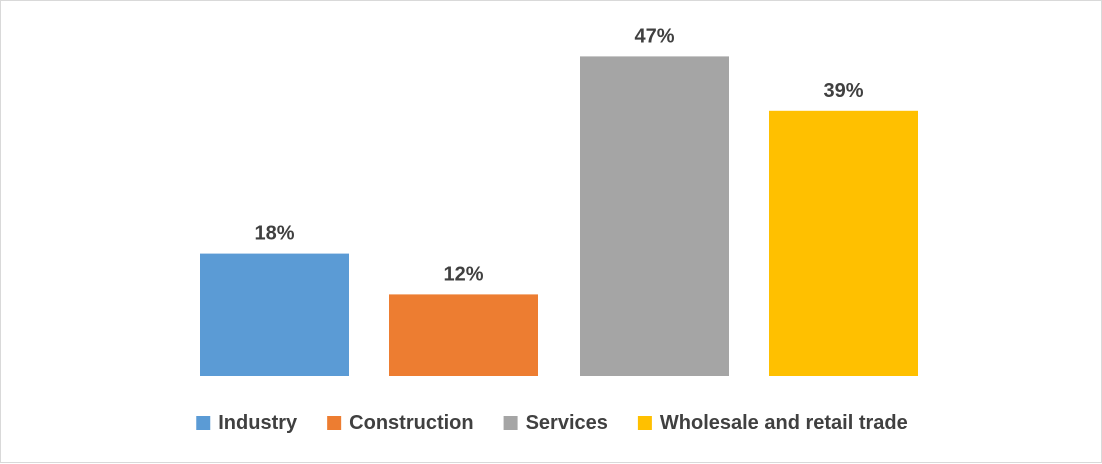  Describe the element at coordinates (843, 91) in the screenshot. I see `data-label-wholesale-and-retail-trade: 39%` at that location.